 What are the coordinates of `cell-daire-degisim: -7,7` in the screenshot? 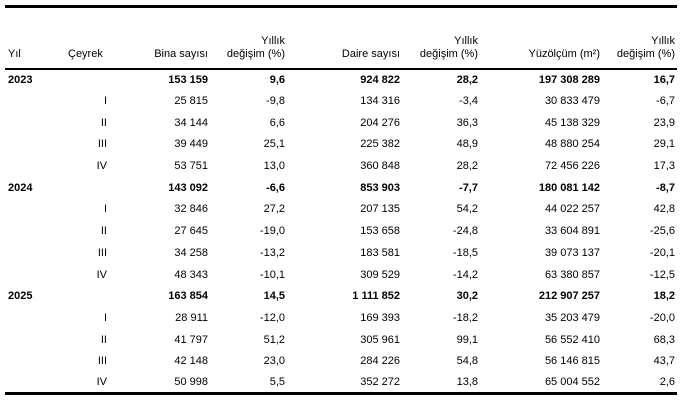 It's located at (468, 187).